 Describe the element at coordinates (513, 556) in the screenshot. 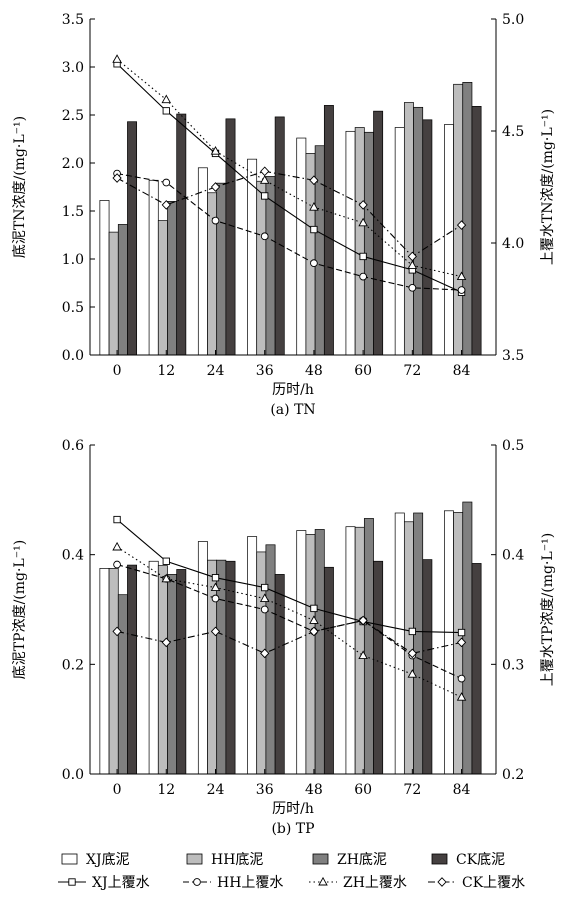

I see `right-tick-label-2: 0.4` at that location.